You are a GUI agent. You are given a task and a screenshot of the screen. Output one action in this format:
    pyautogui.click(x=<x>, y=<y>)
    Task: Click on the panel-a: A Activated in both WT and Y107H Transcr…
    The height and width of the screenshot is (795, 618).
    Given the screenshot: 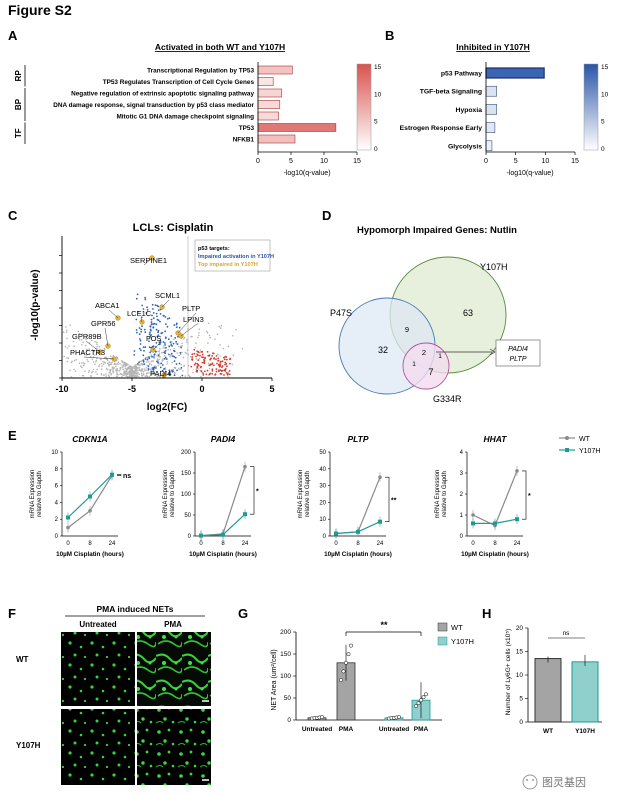 What is the action you would take?
    pyautogui.click(x=195, y=102)
    